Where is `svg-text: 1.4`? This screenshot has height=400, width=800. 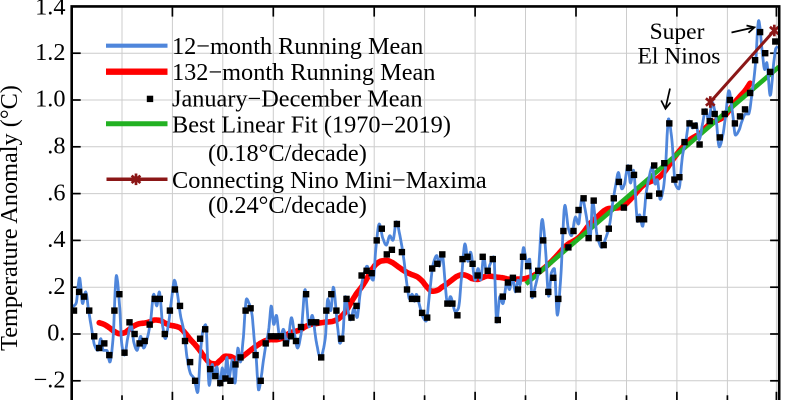 svg-text: 1.4 is located at coordinates (50, 10).